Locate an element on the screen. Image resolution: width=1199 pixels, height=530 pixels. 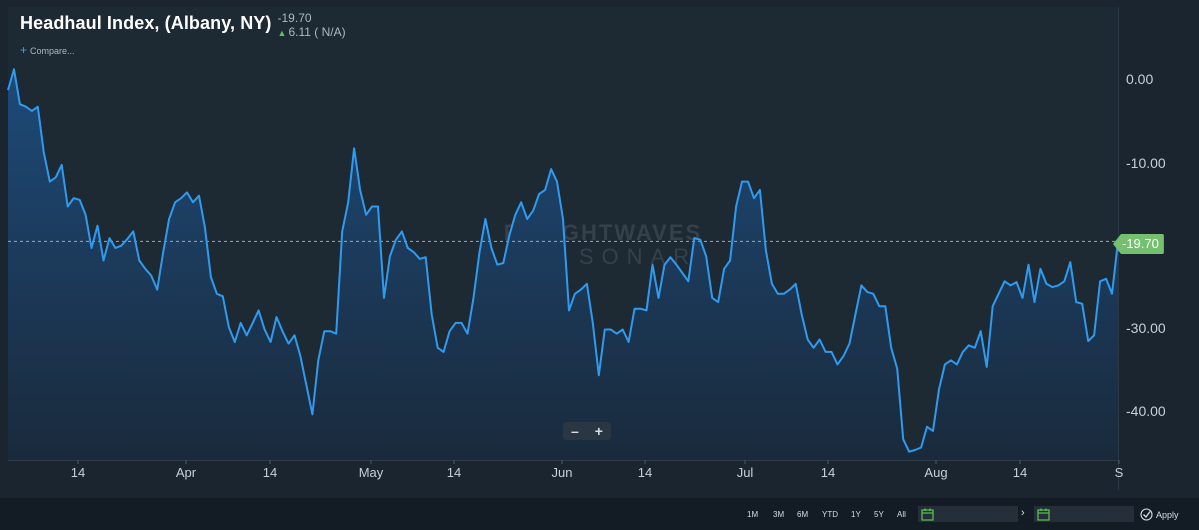
zoom-control: – + is located at coordinates (587, 431).